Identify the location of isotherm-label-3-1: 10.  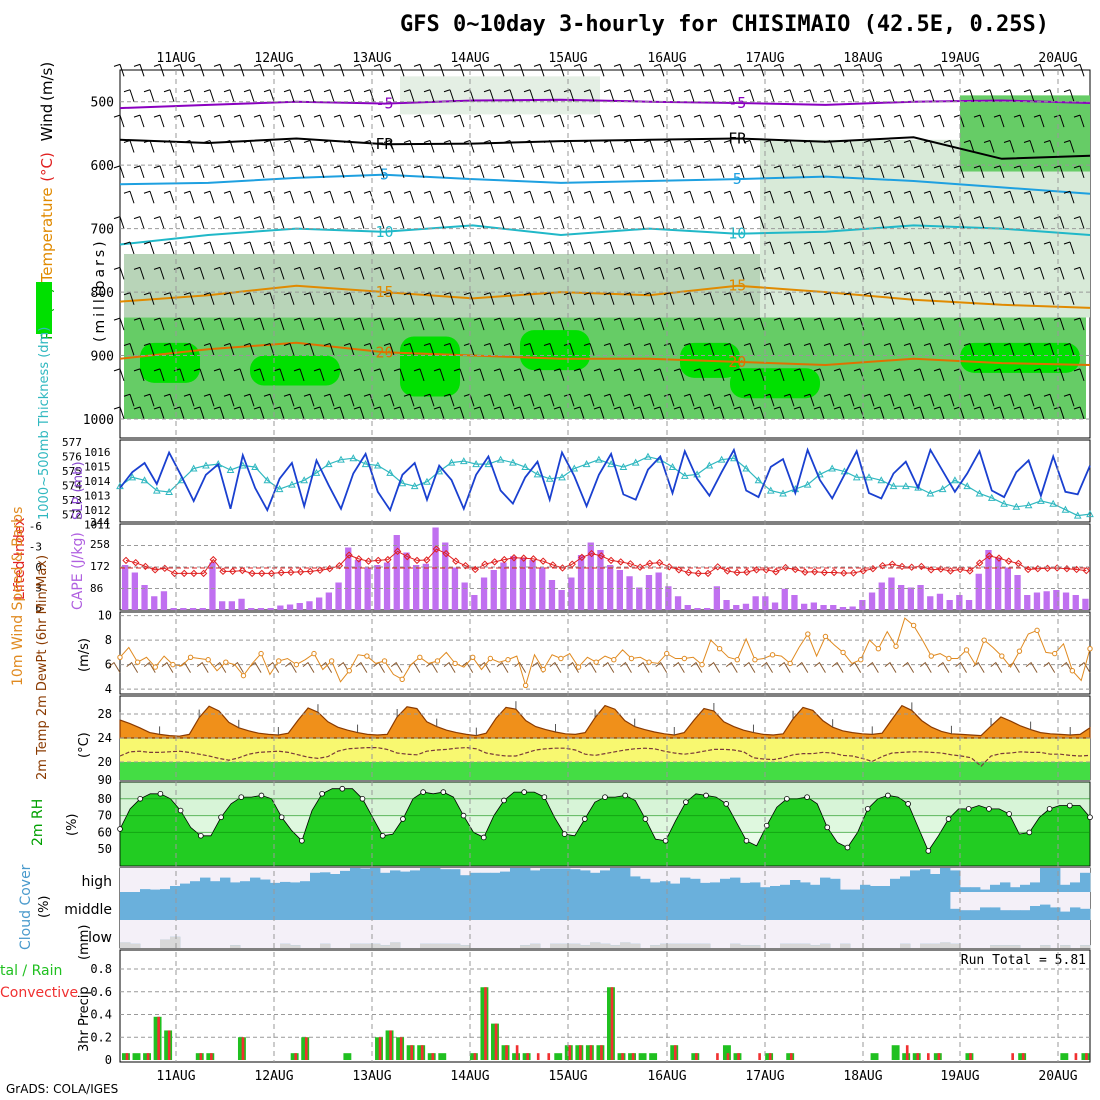
(737, 234).